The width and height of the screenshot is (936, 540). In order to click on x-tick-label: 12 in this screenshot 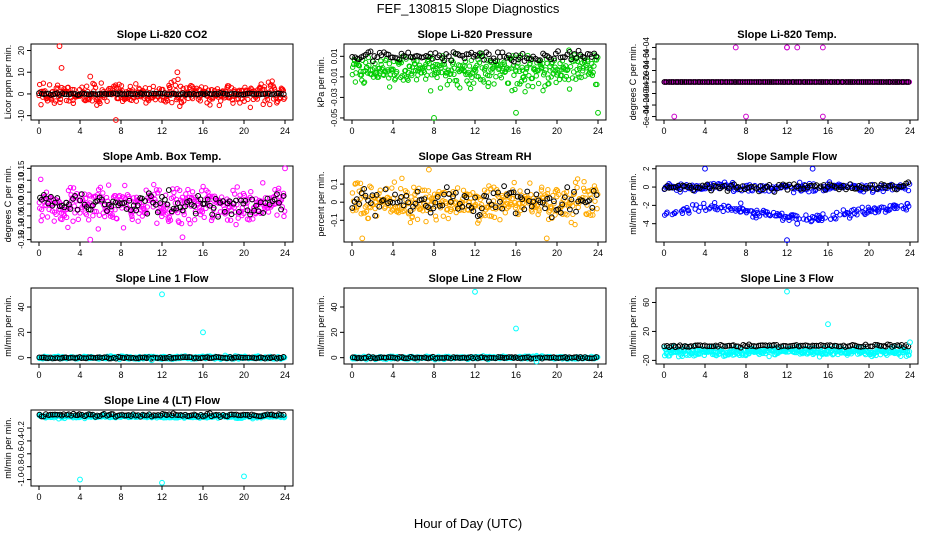, I will do `click(162, 253)`.